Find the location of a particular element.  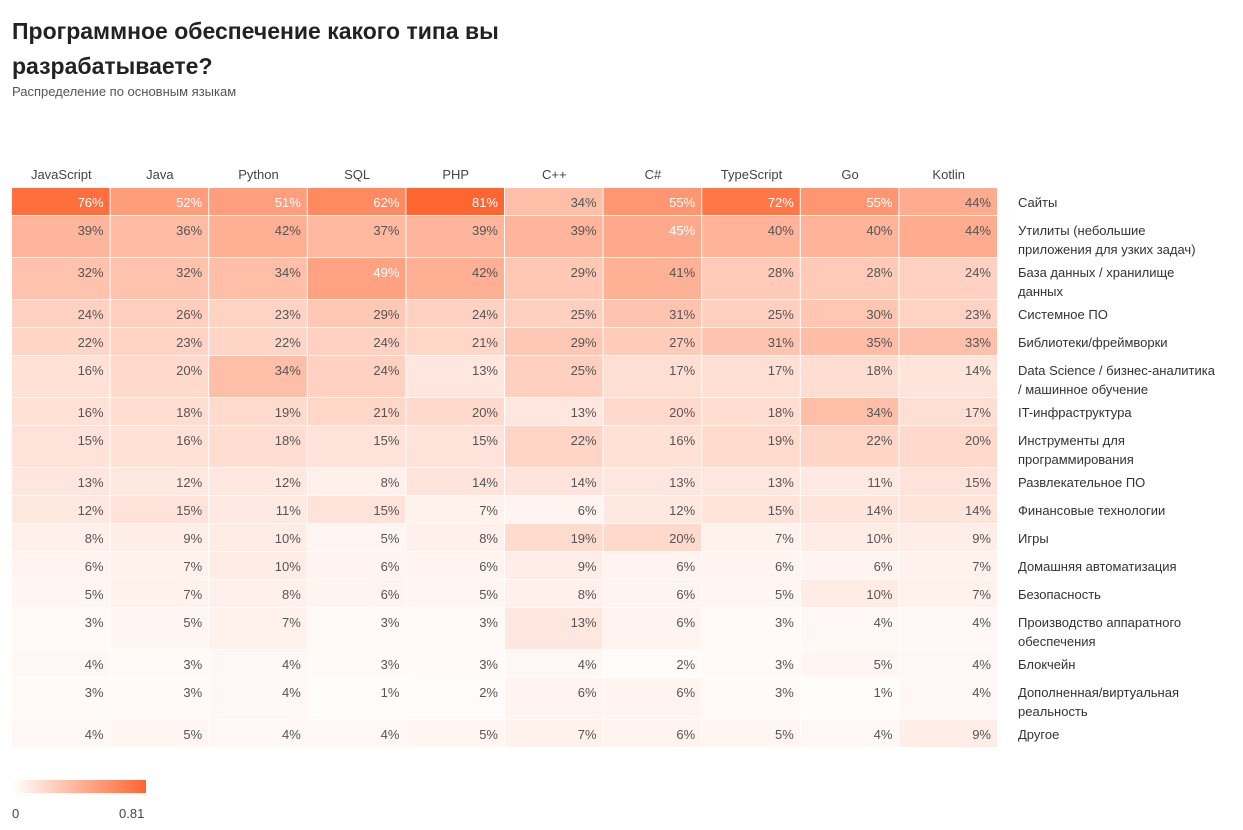

cell-value-label: 23% is located at coordinates (978, 314).